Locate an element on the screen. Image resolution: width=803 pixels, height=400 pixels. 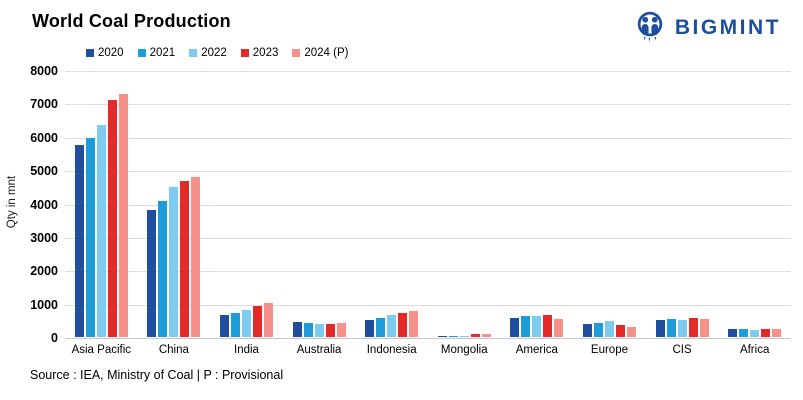
bar-group-indonesia is located at coordinates (391, 204).